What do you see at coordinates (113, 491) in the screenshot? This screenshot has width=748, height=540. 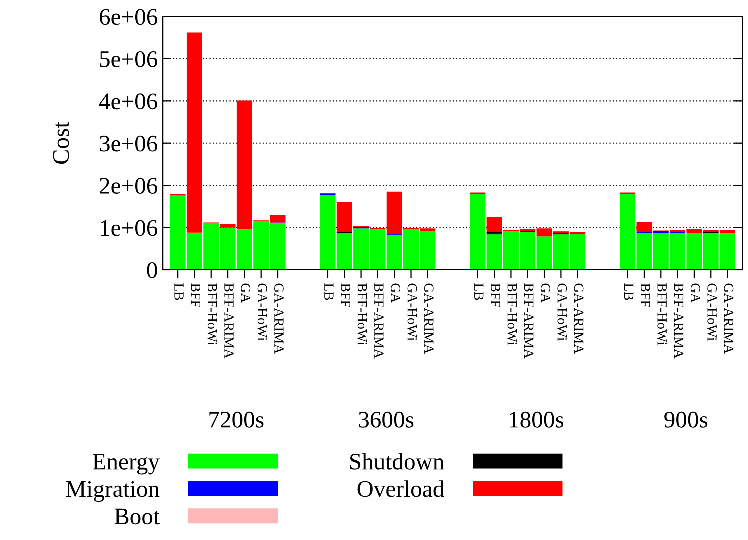 I see `legend-label: Migration` at bounding box center [113, 491].